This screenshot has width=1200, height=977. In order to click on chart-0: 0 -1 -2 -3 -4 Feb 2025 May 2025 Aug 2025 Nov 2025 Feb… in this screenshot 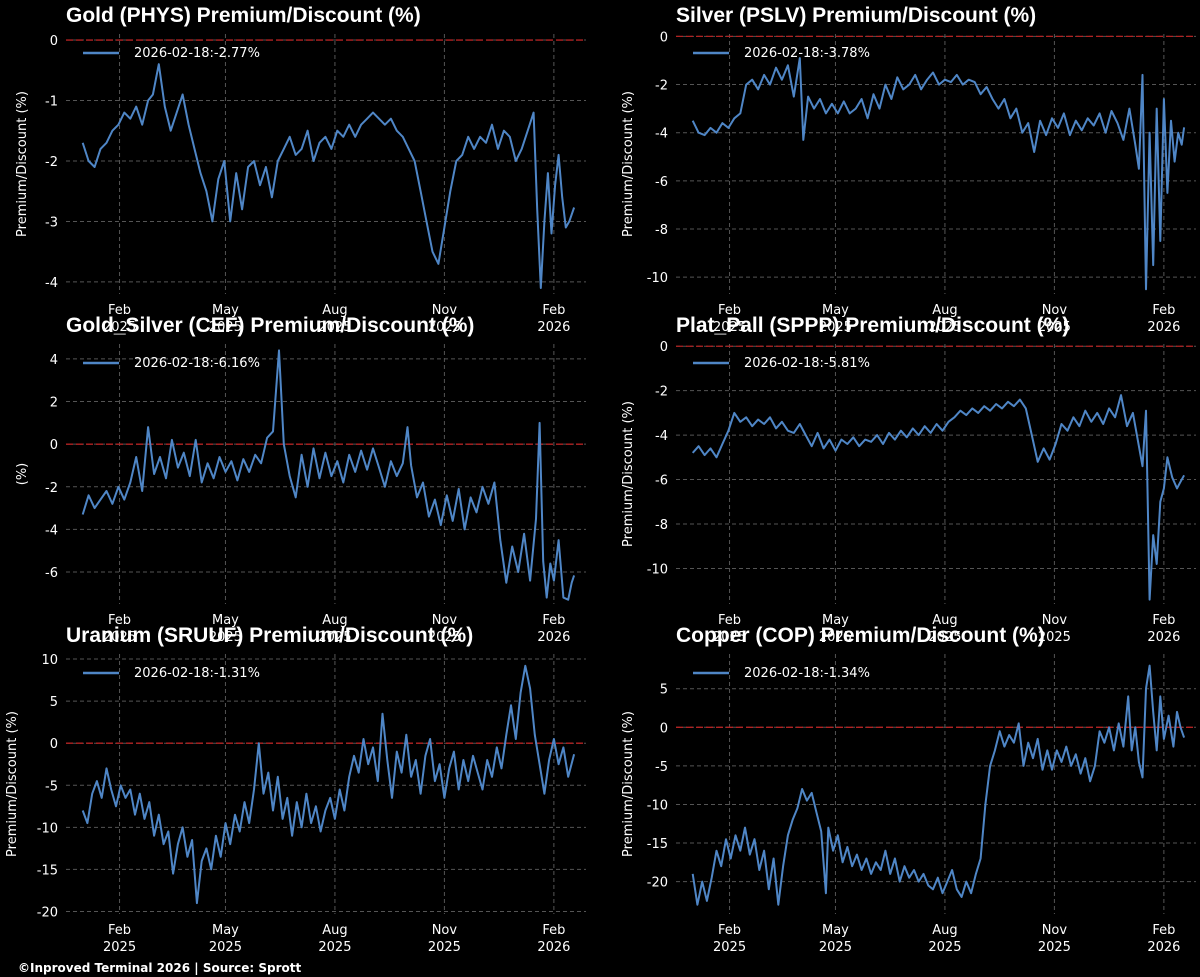, I will do `click(300, 184)`.